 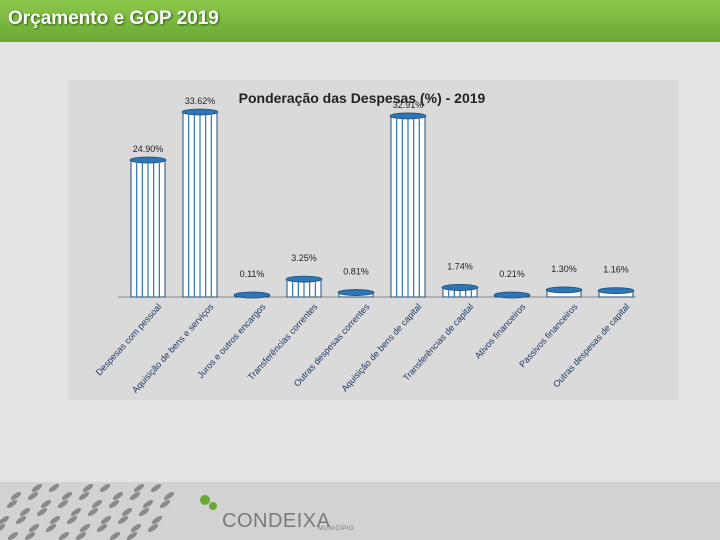 What do you see at coordinates (252, 274) in the screenshot?
I see `data-label: 0.11%` at bounding box center [252, 274].